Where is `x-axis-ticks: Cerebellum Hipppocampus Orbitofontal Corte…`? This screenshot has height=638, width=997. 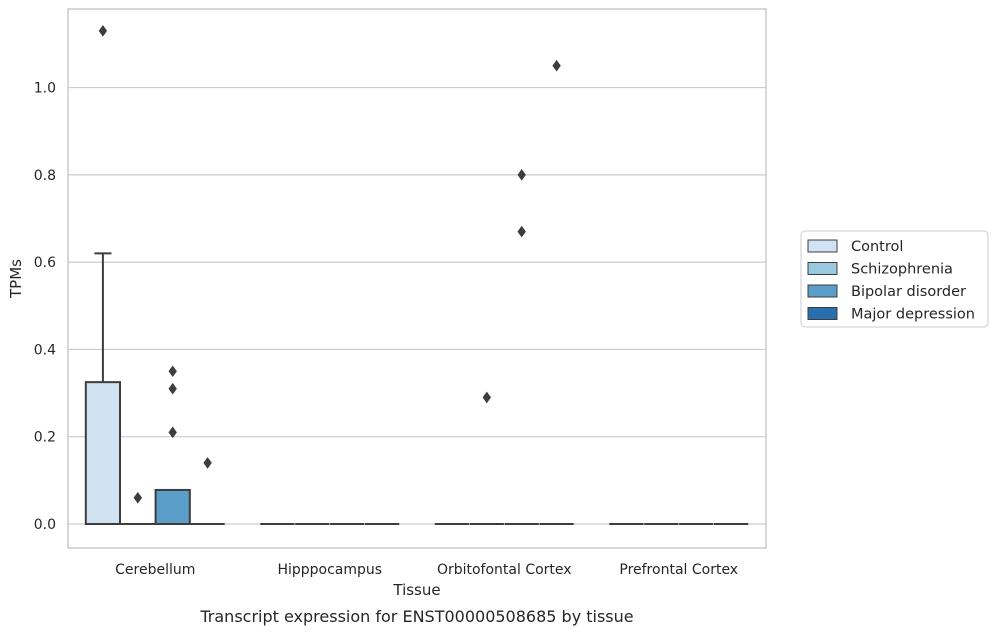 x-axis-ticks: Cerebellum Hipppocampus Orbitofontal Corte… is located at coordinates (426, 570).